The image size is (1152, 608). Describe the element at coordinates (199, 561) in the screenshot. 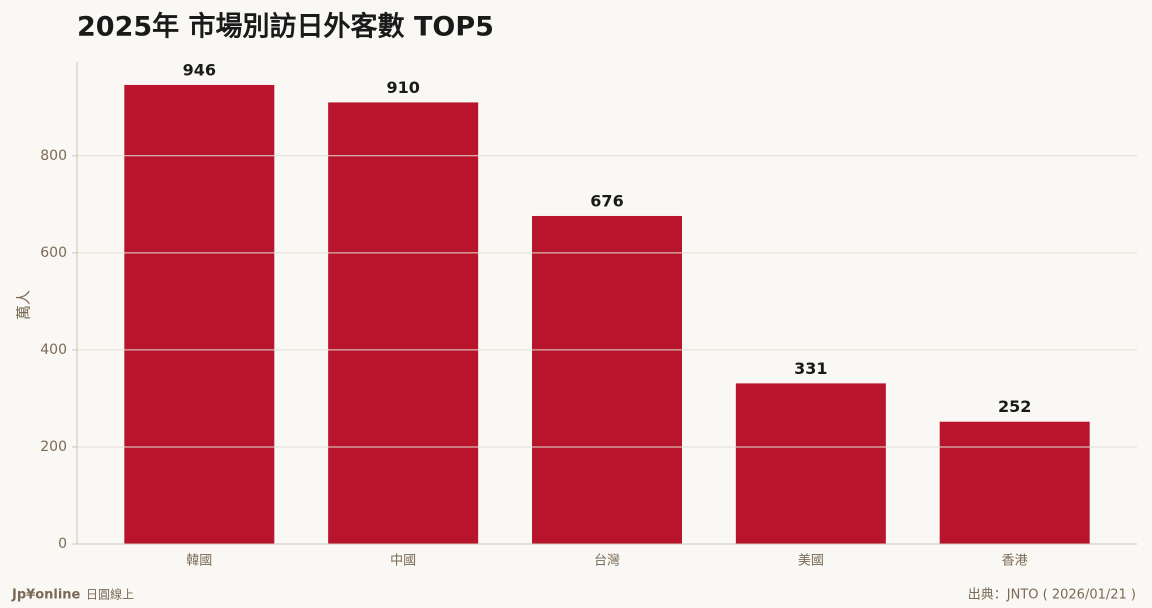

I see `x-tick-label: 韓國` at that location.